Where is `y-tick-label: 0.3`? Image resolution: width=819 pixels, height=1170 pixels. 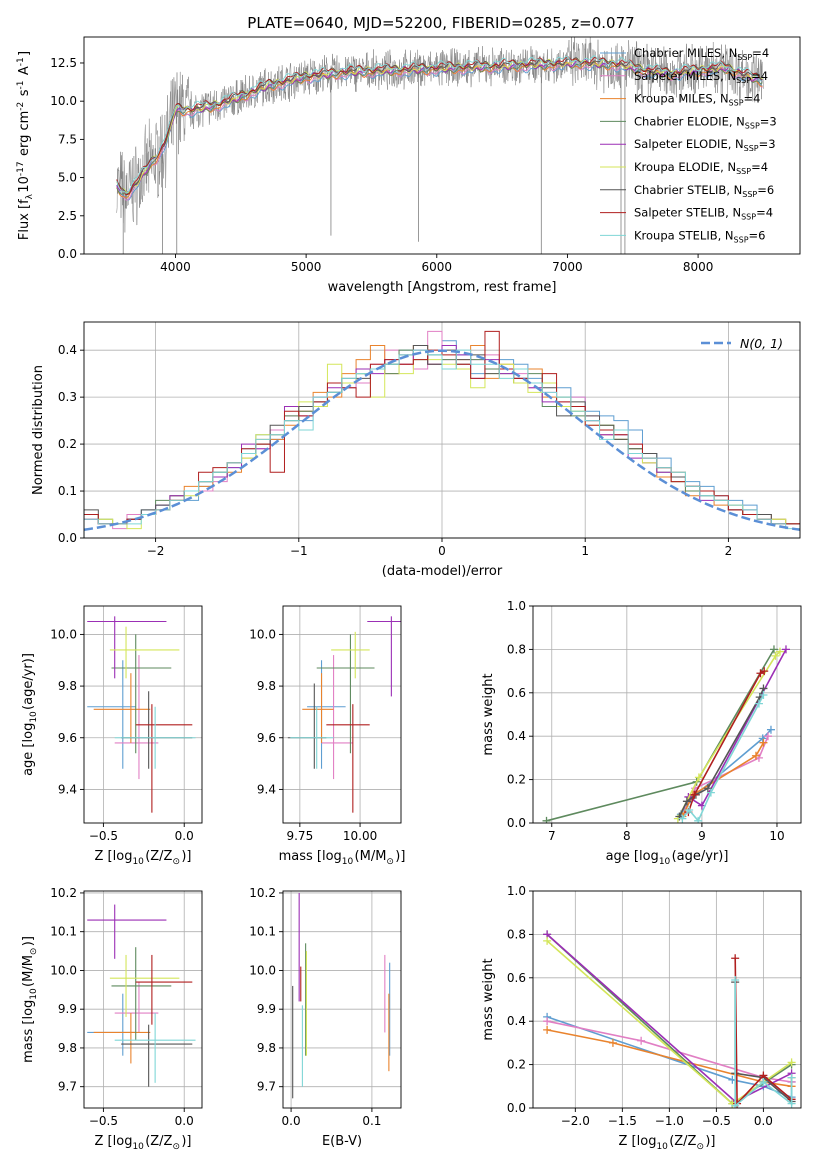
y-tick-label: 0.3 is located at coordinates (67, 397).